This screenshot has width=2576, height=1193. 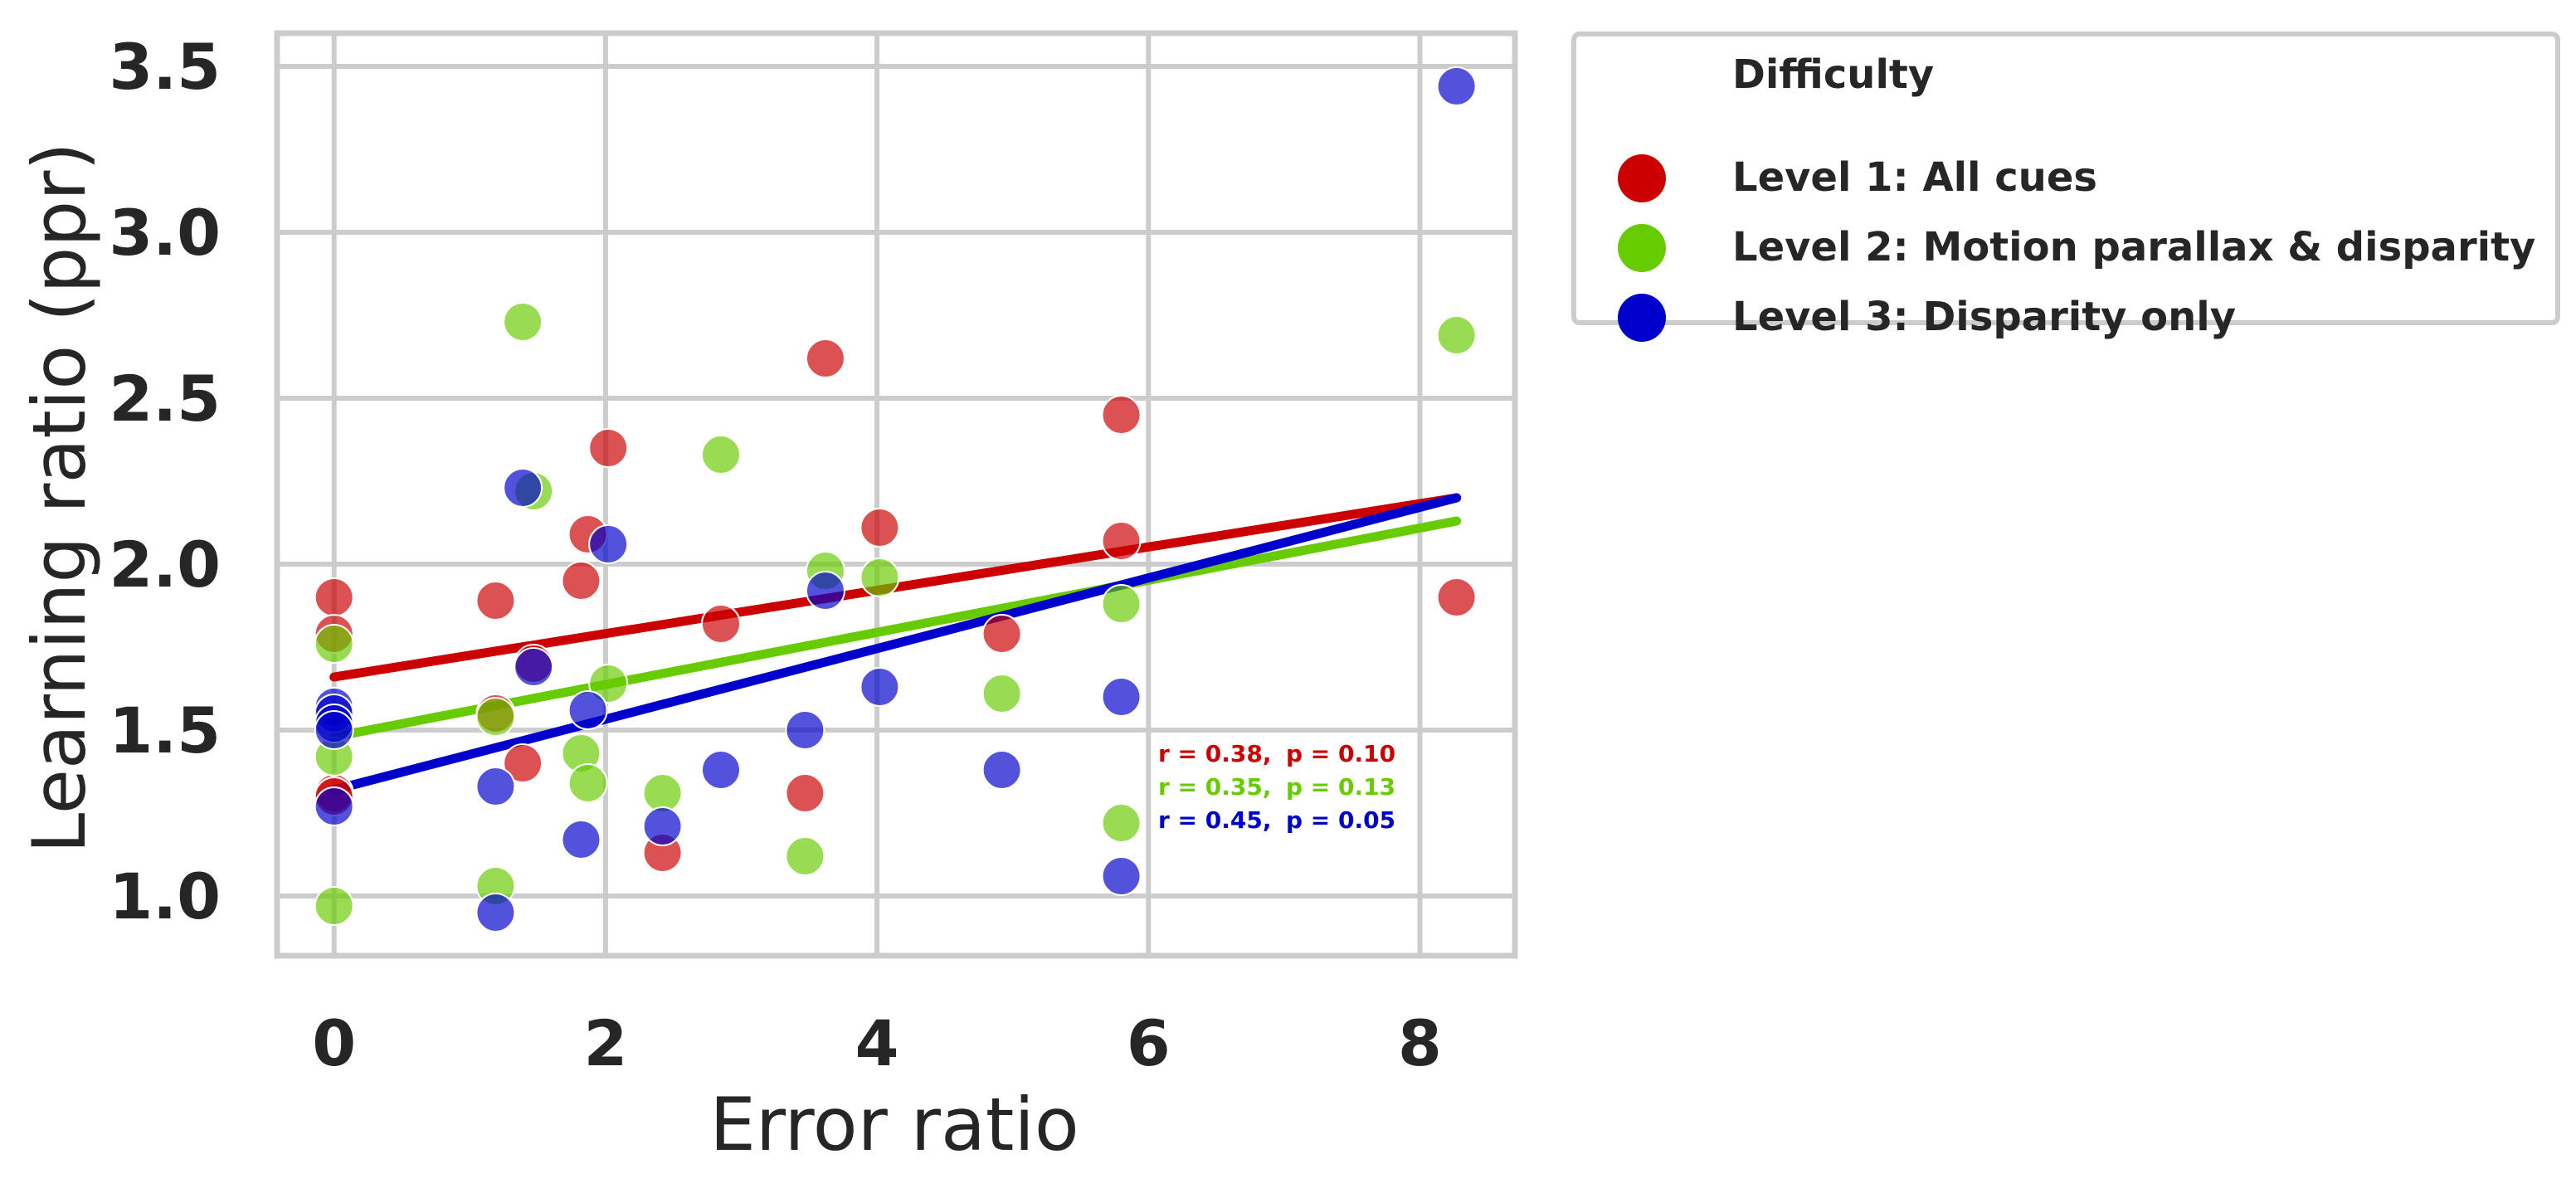 What do you see at coordinates (1340, 820) in the screenshot?
I see `stat-p-level-3: p = 0.05` at bounding box center [1340, 820].